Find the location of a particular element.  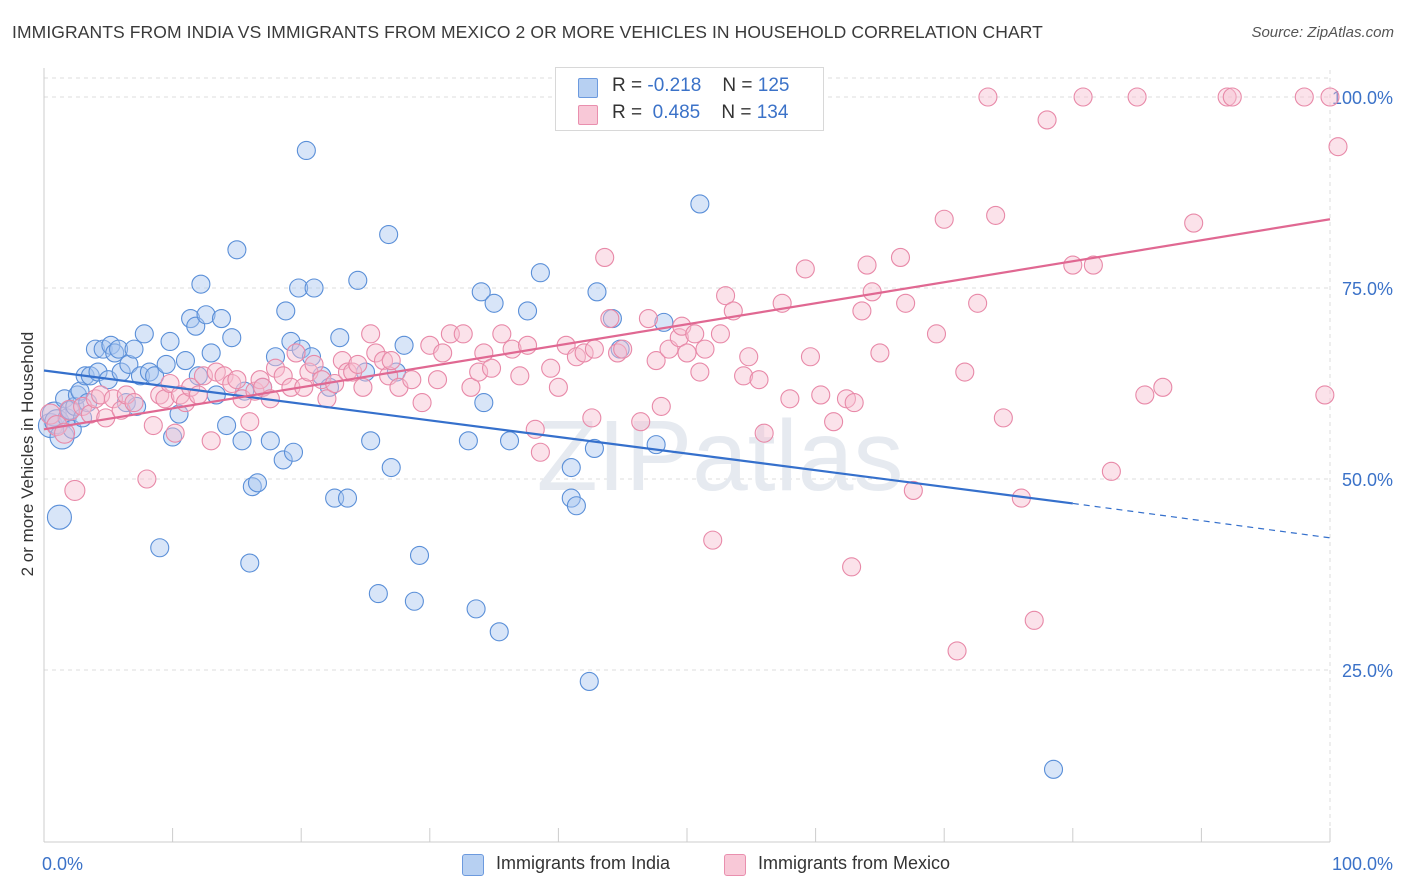

legend-mexico-text: R = 0.485 N = 134 is located at coordinates (700, 113).